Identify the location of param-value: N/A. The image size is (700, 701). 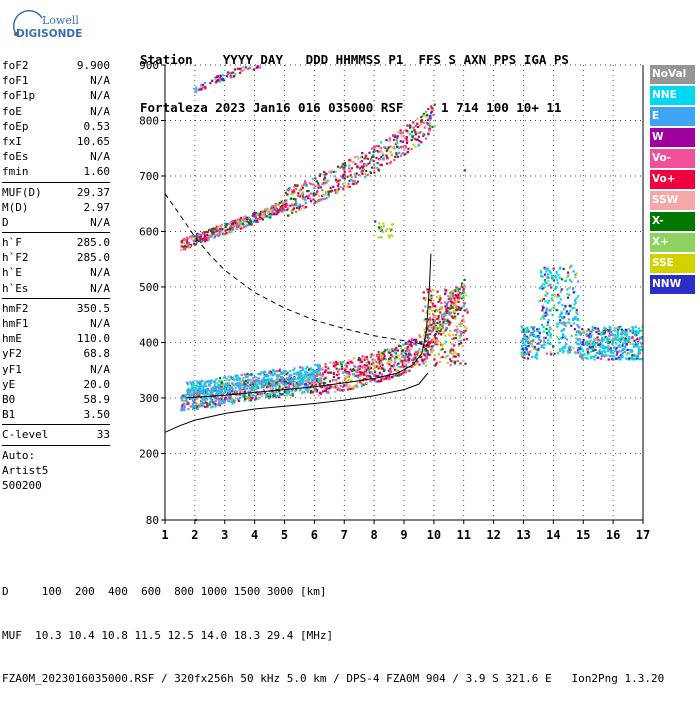
(100, 273).